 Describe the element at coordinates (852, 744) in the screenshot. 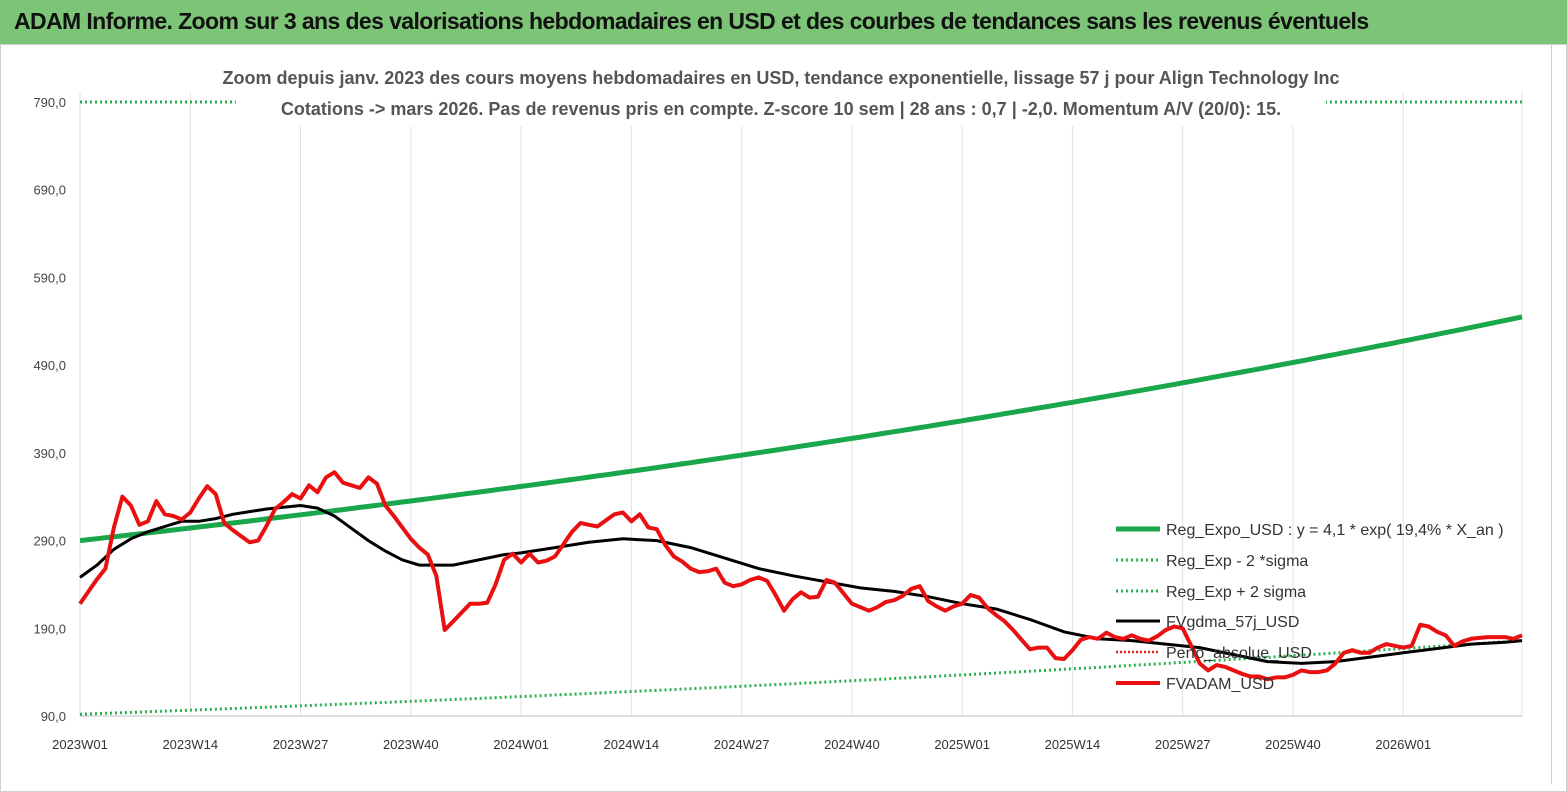

I see `x-tick-label: 2024W40` at that location.